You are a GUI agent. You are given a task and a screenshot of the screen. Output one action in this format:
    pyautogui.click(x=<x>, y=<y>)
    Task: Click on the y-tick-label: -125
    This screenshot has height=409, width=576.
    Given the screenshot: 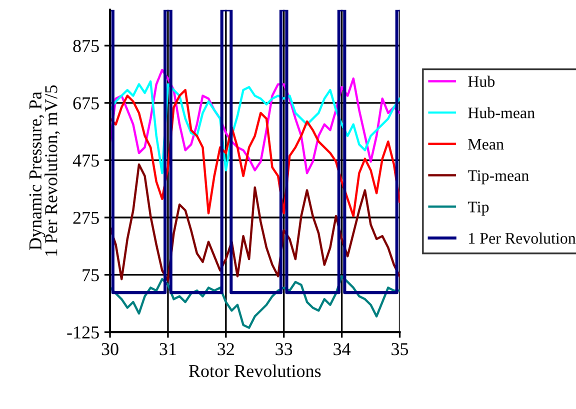 What is the action you would take?
    pyautogui.click(x=83, y=332)
    